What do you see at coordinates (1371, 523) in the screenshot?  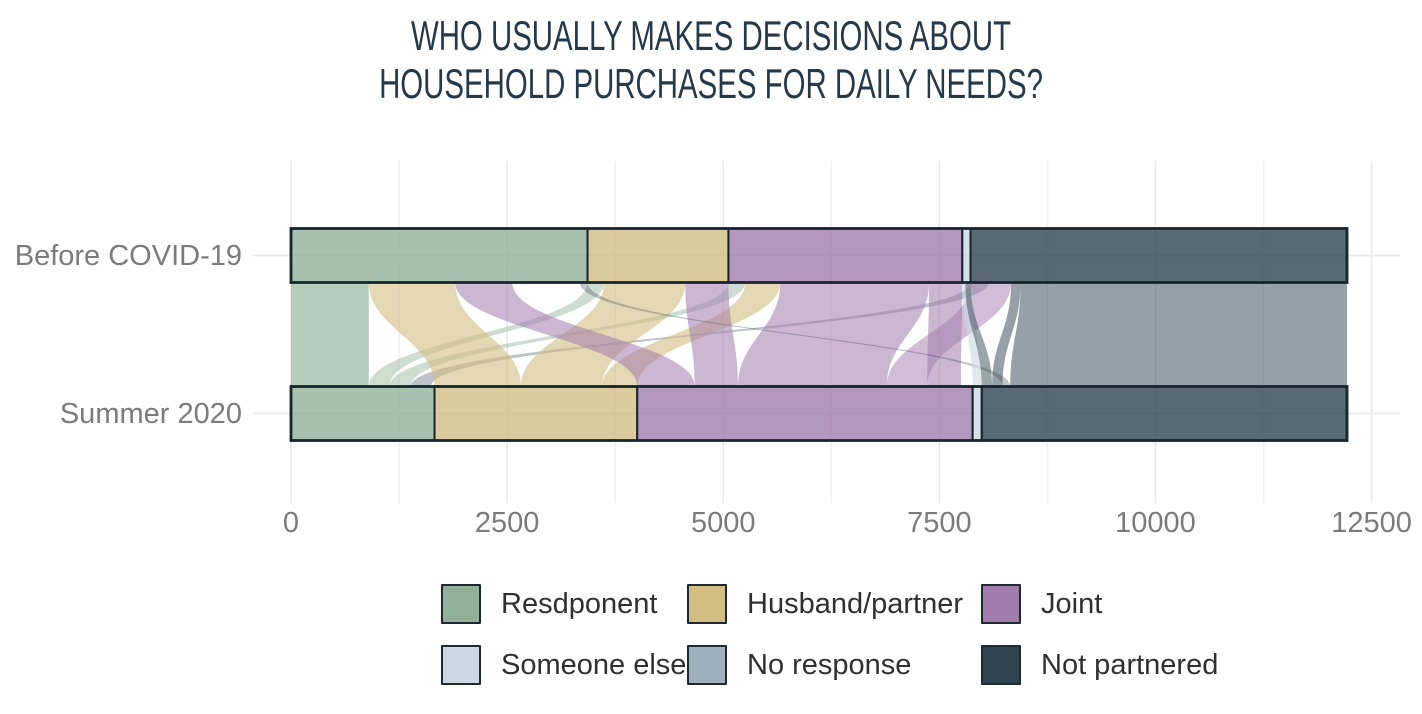 I see `x-tick-label: 12500` at bounding box center [1371, 523].